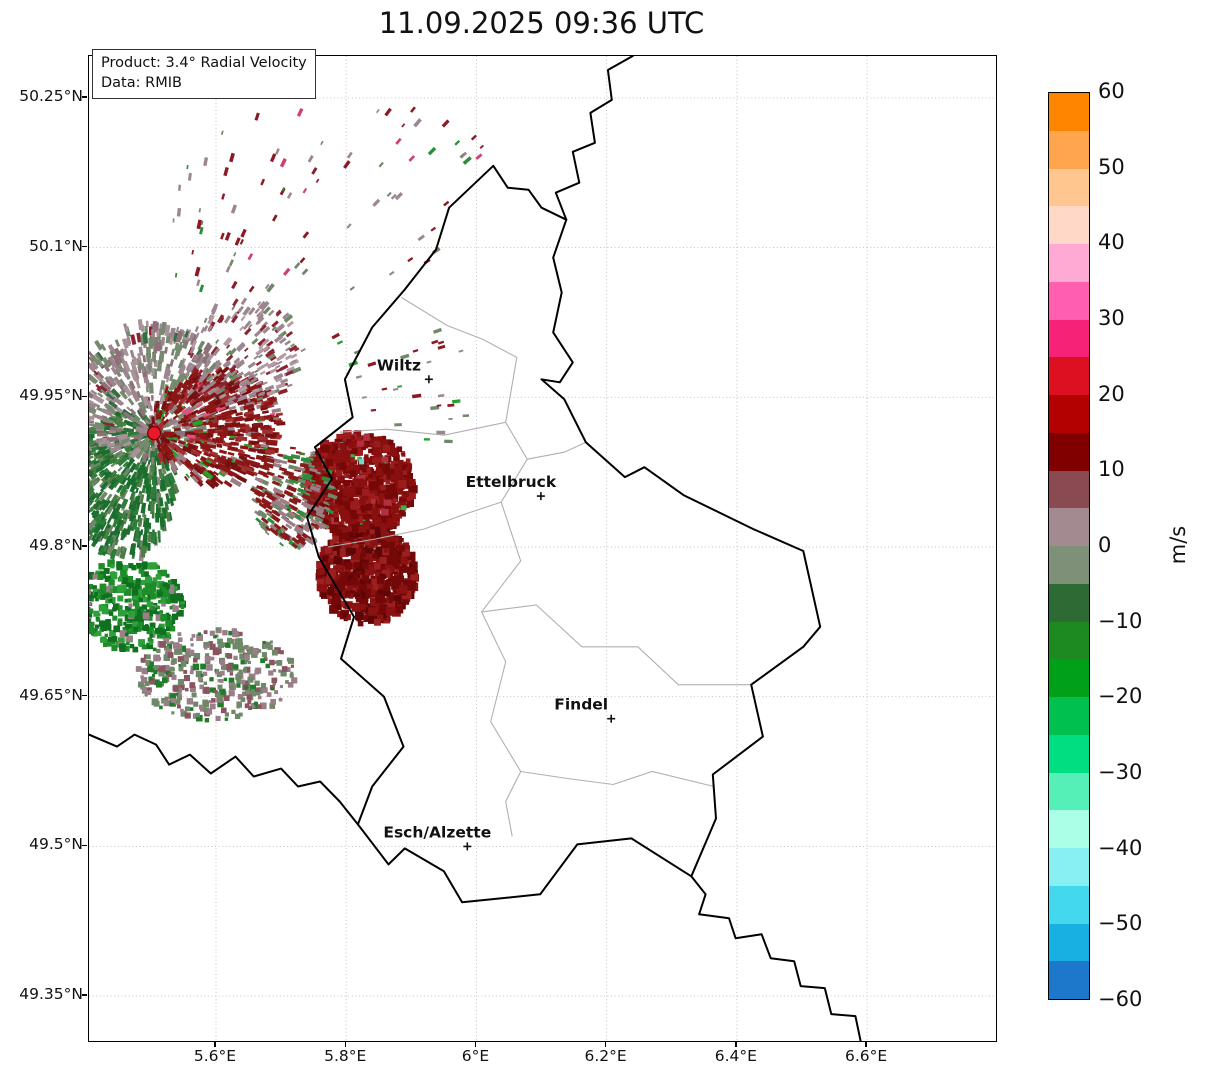 Image resolution: width=1207 pixels, height=1081 pixels. What do you see at coordinates (735, 1056) in the screenshot?
I see `x-tick-label: 6.4°E` at bounding box center [735, 1056].